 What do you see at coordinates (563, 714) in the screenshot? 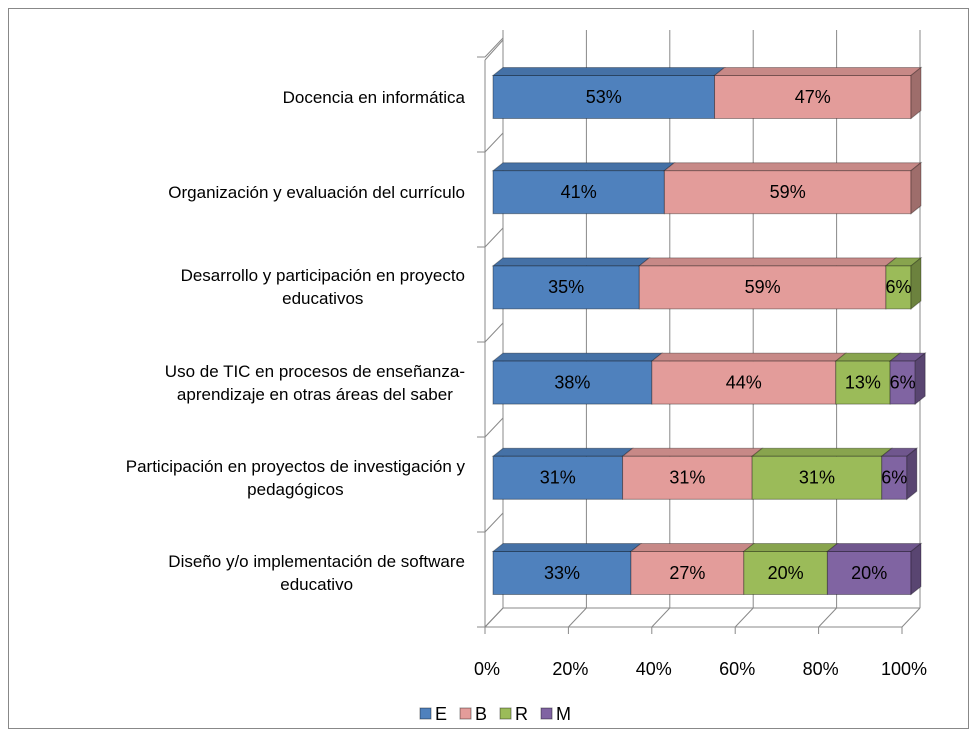
I see `legend-label: M` at bounding box center [563, 714].